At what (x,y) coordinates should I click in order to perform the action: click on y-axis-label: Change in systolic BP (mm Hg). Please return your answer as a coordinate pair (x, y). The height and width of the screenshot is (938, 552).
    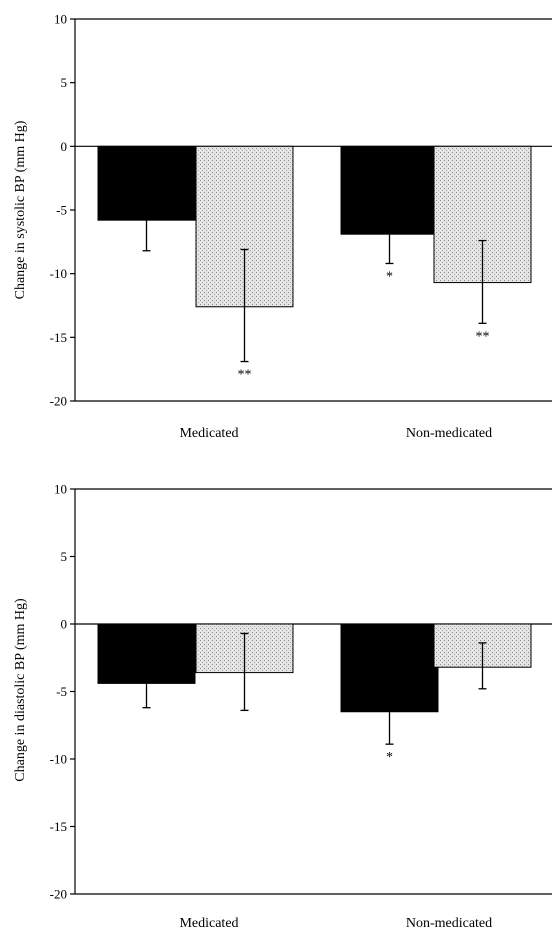
    Looking at the image, I should click on (20, 209).